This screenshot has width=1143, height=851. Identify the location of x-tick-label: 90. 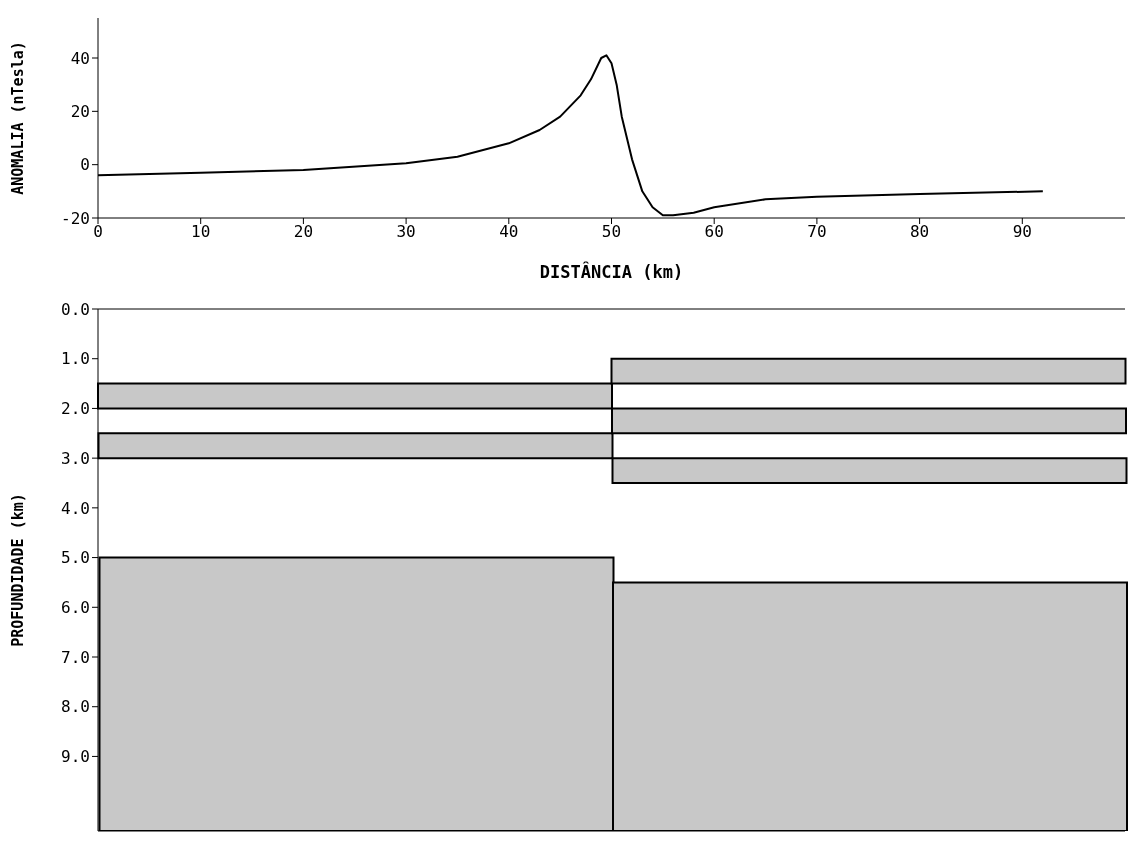
(1022, 232).